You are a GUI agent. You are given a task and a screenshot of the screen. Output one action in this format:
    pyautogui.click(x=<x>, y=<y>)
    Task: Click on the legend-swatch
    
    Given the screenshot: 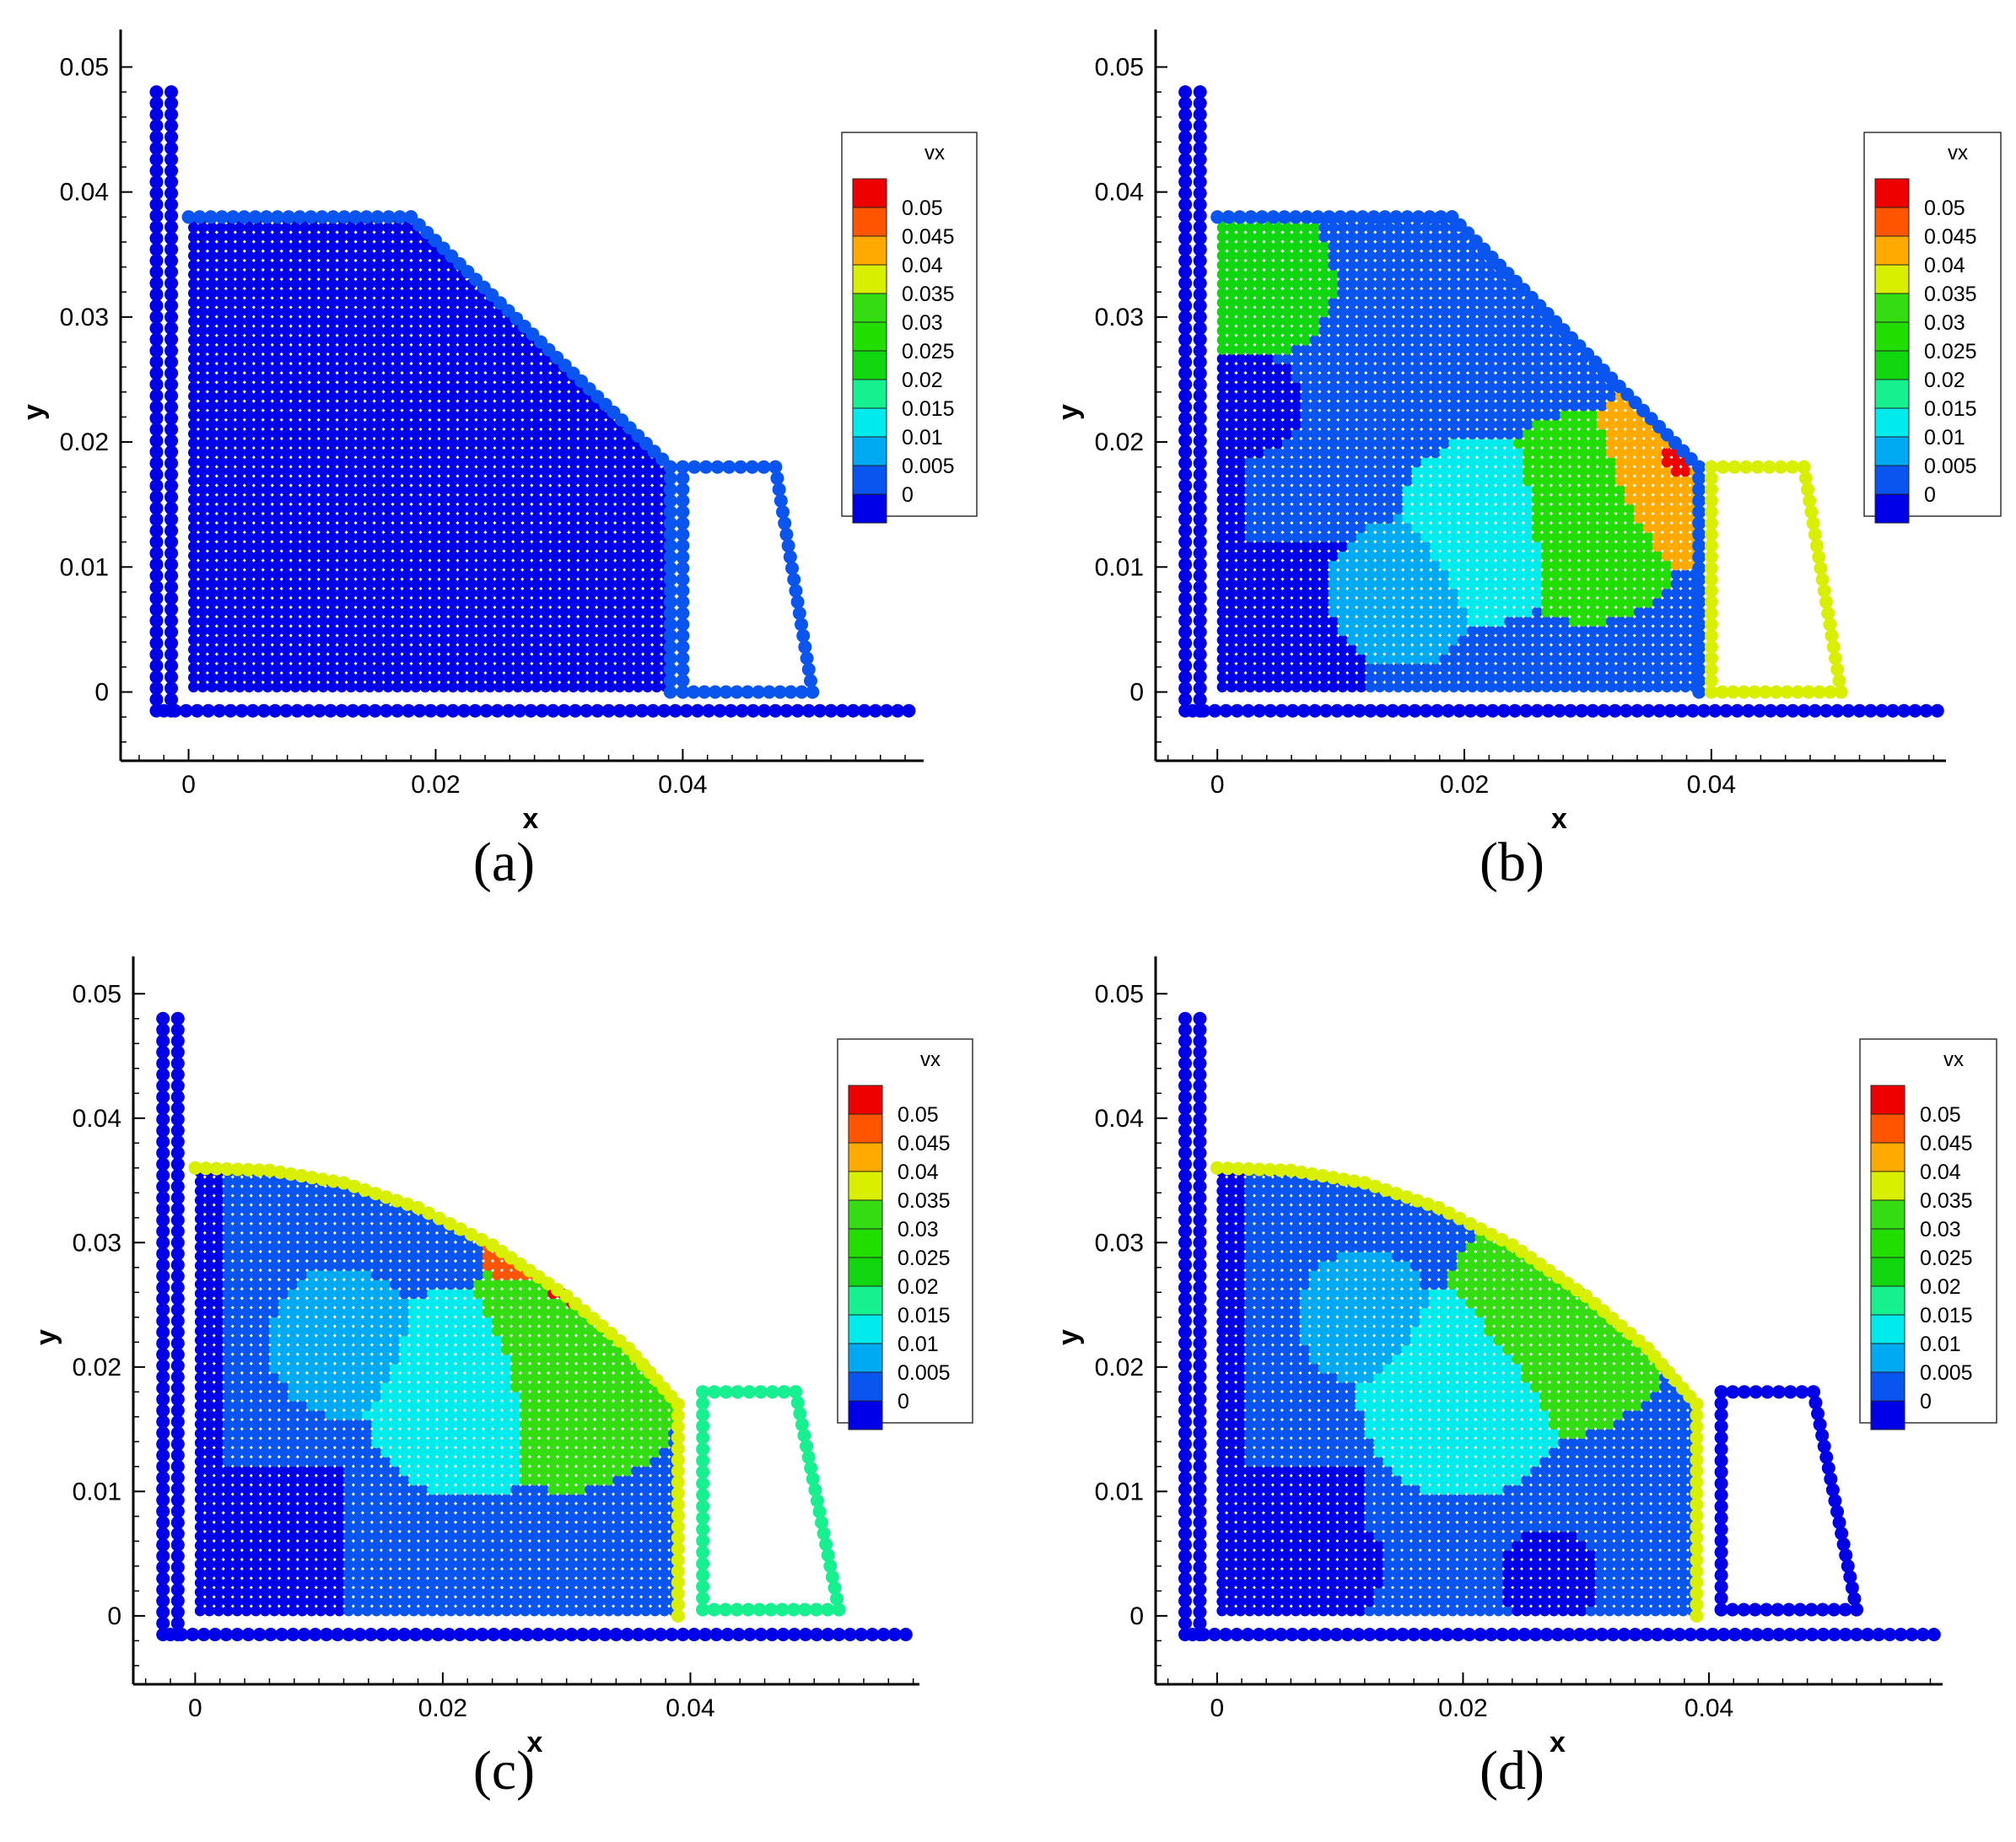 What is the action you would take?
    pyautogui.click(x=869, y=422)
    